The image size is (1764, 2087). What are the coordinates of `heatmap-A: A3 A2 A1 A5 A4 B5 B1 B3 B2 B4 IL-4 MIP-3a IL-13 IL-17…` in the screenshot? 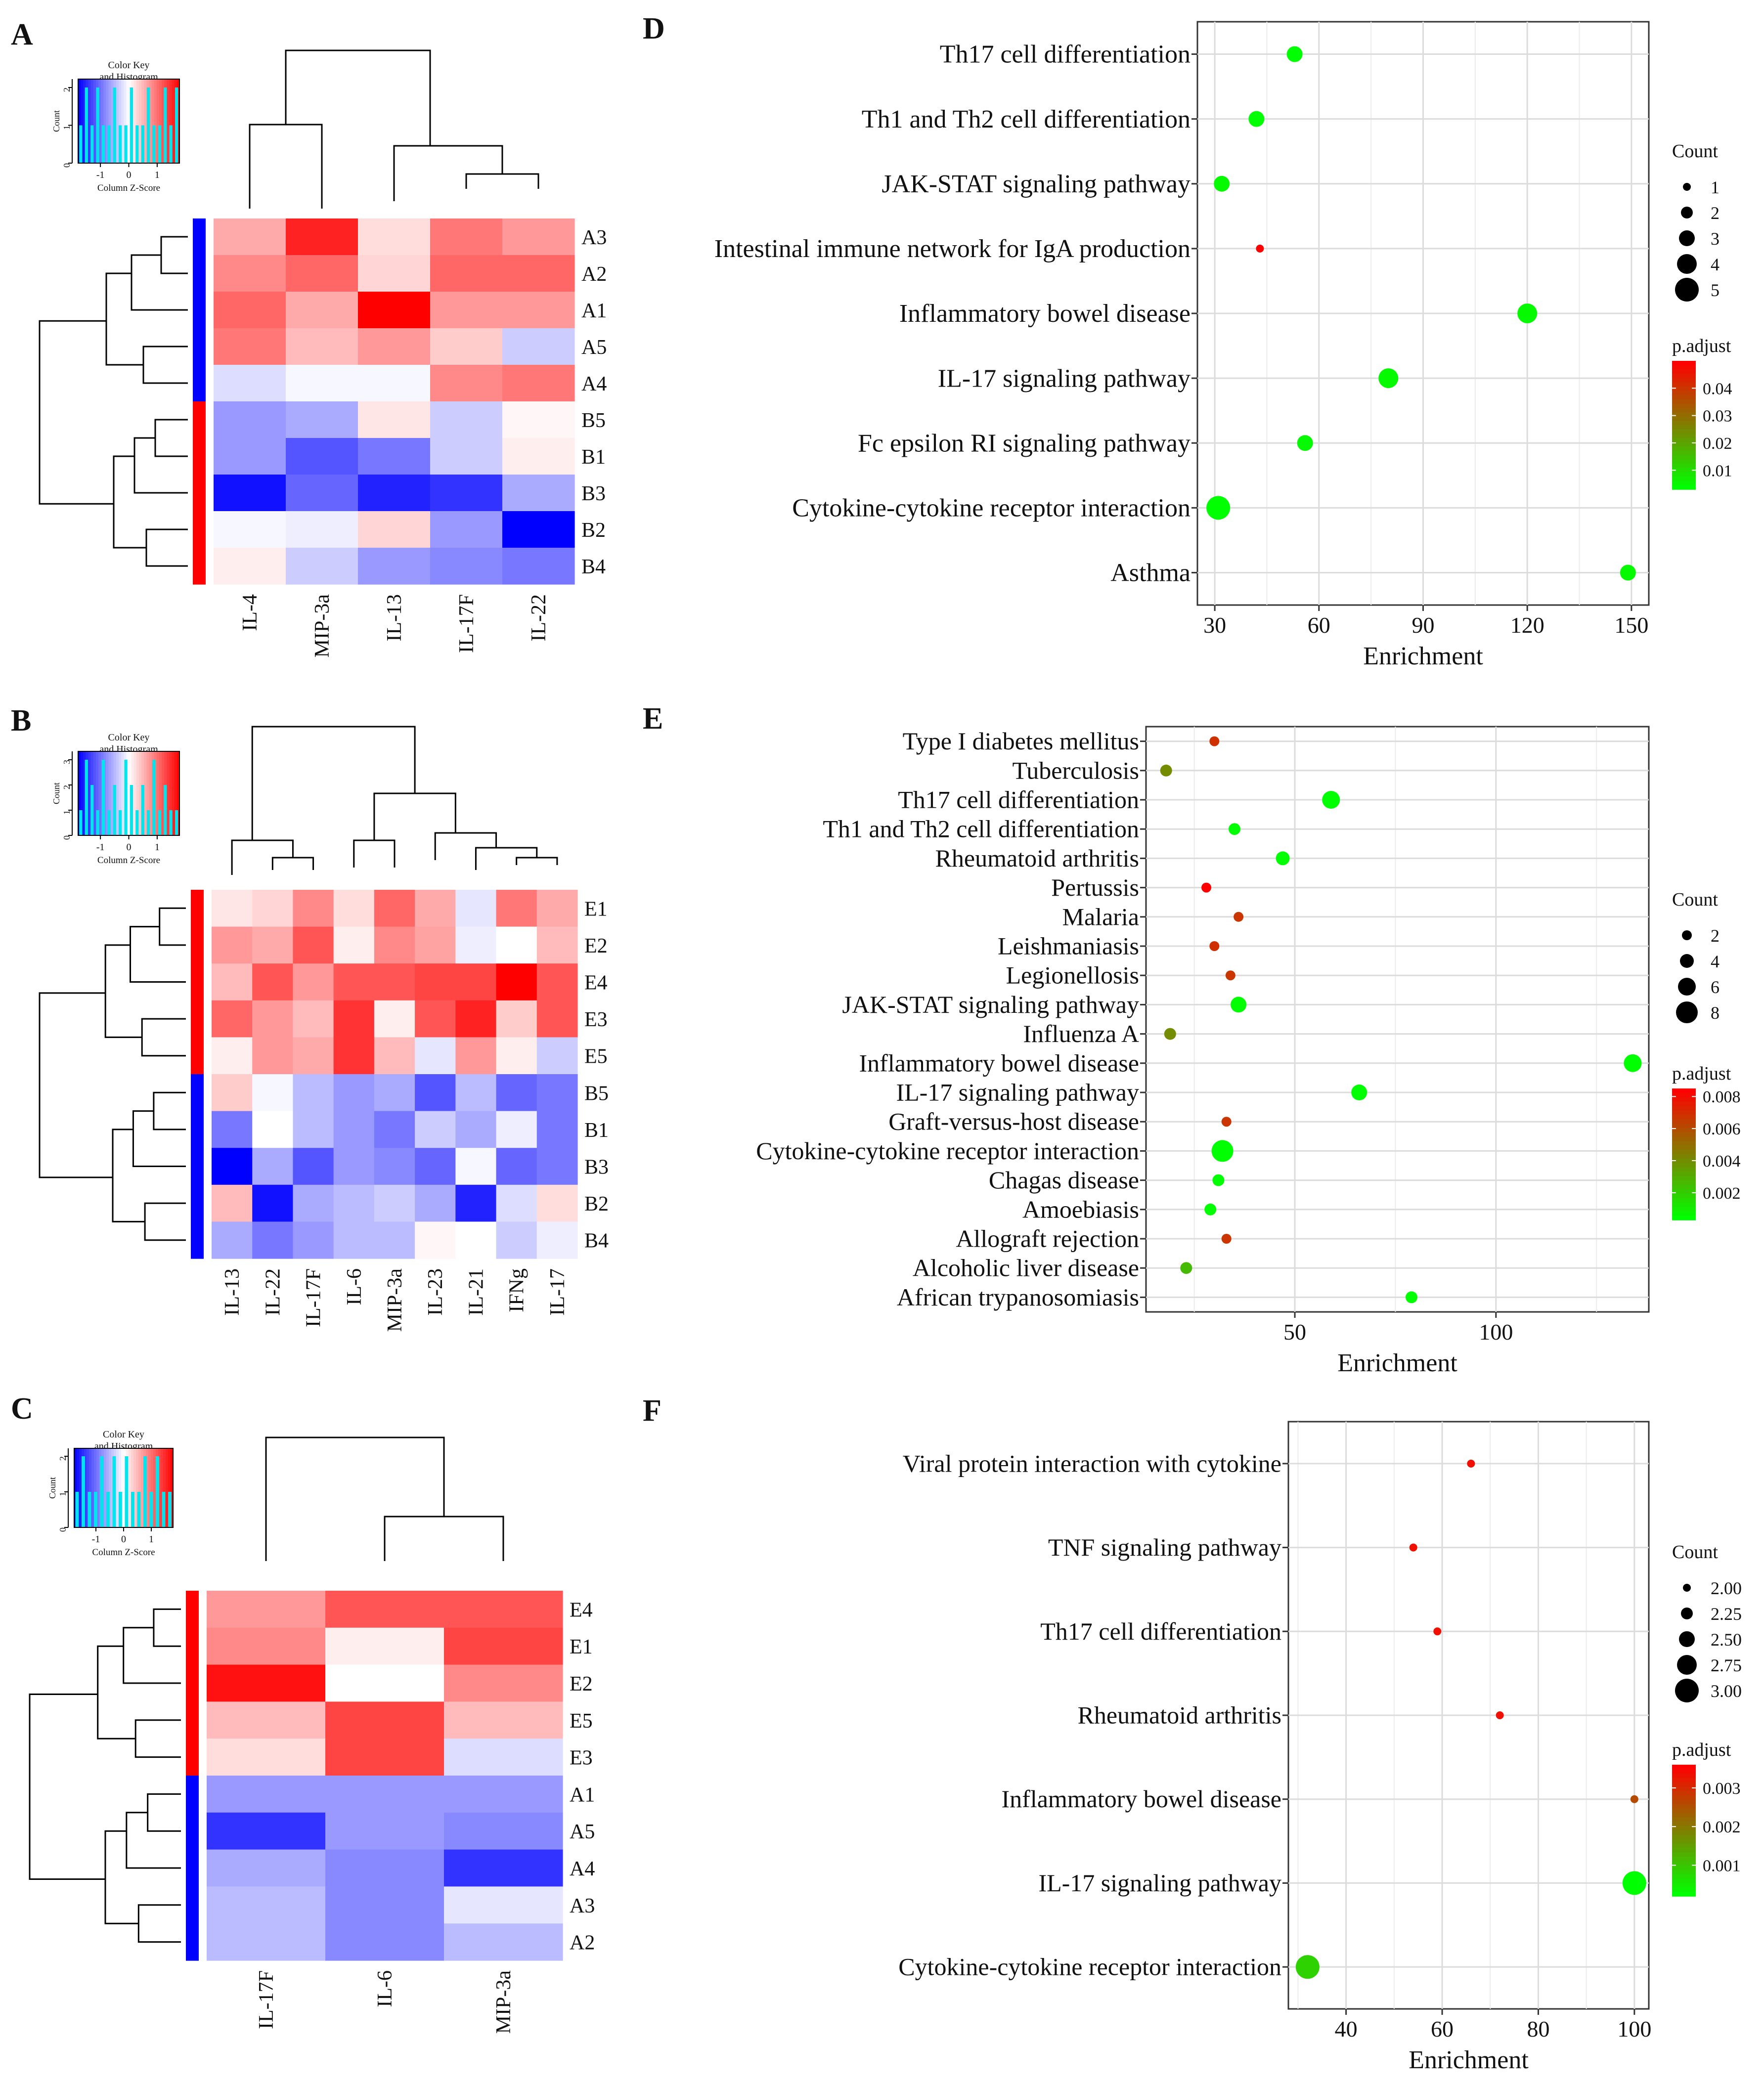 It's located at (323, 353).